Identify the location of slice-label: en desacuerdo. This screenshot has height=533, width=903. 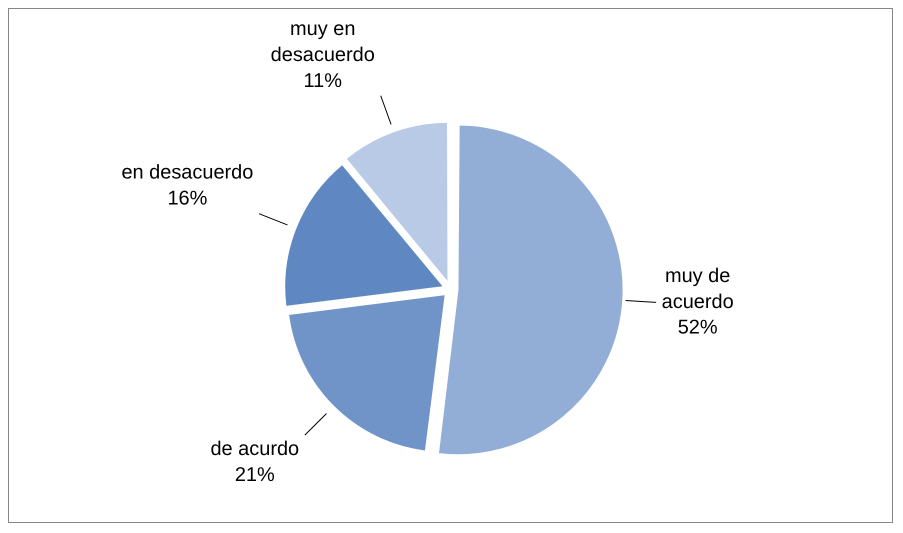
(187, 173).